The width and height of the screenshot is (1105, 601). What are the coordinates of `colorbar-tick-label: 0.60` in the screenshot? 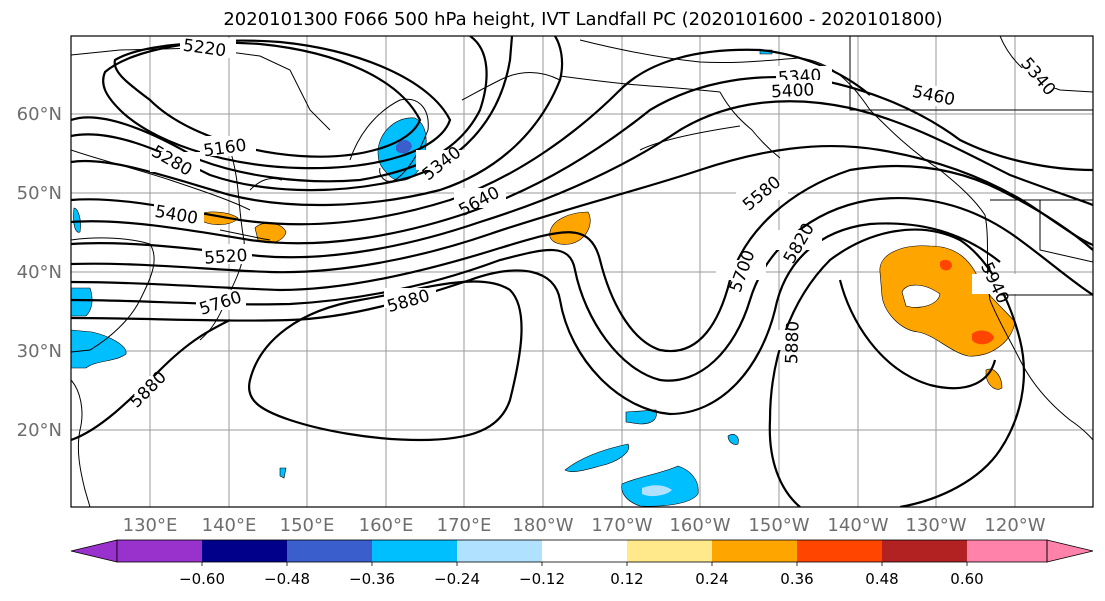 It's located at (966, 579).